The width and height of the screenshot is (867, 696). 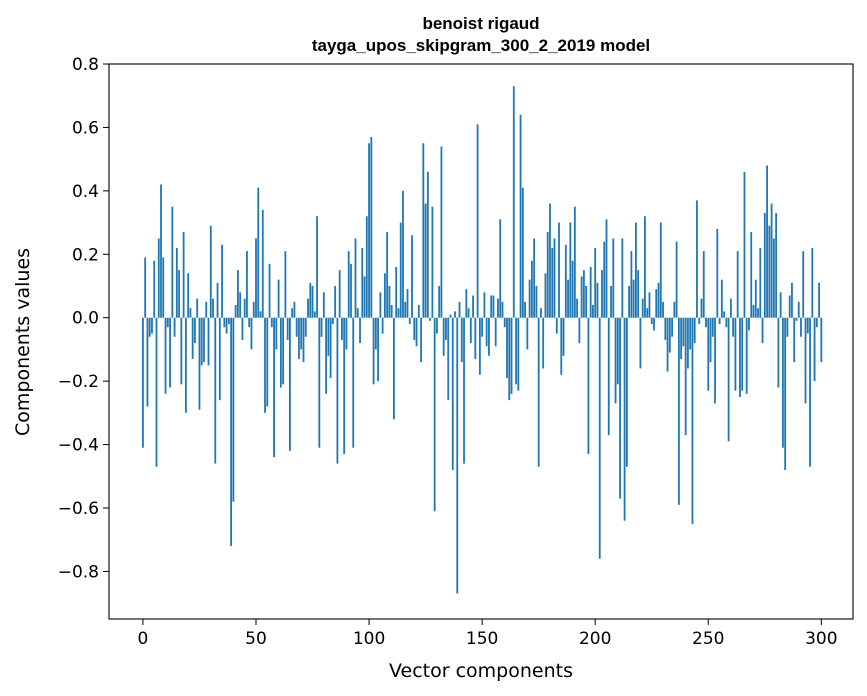 I want to click on x-tick-label: 250, so click(x=708, y=639).